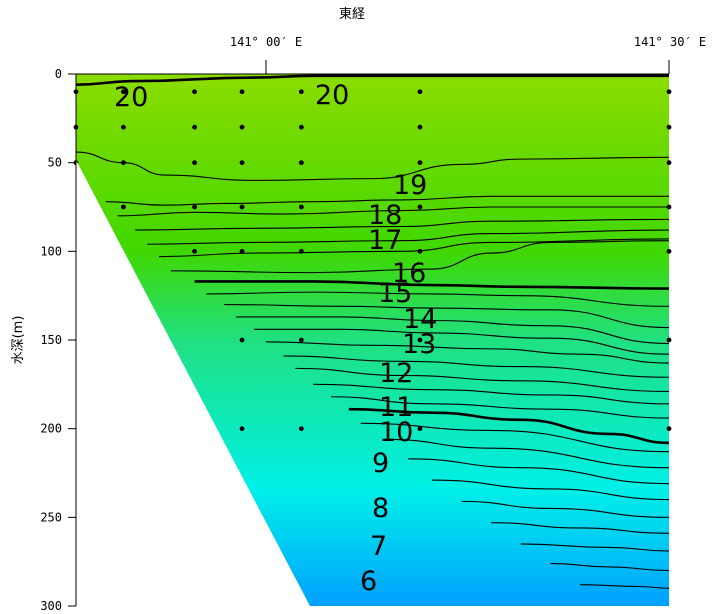 The image size is (714, 614). Describe the element at coordinates (380, 508) in the screenshot. I see `contour-label-8: 8` at that location.